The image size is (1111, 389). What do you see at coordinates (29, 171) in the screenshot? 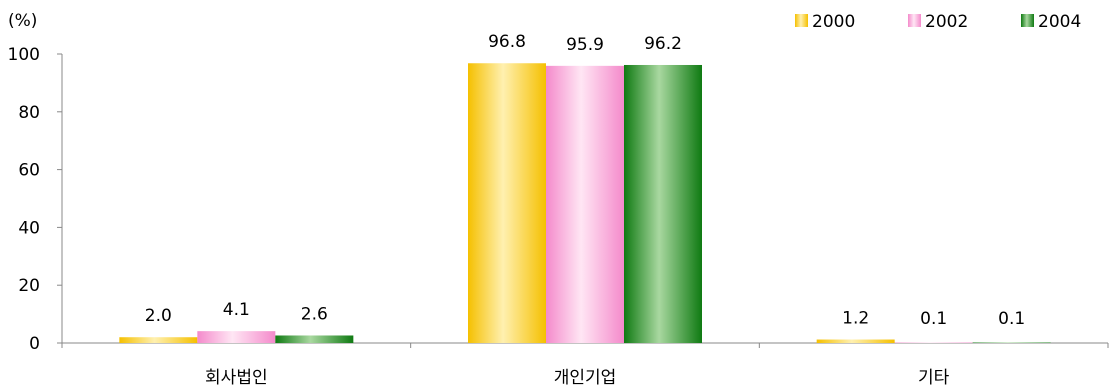
I see `y-tick-label: 60` at bounding box center [29, 171].